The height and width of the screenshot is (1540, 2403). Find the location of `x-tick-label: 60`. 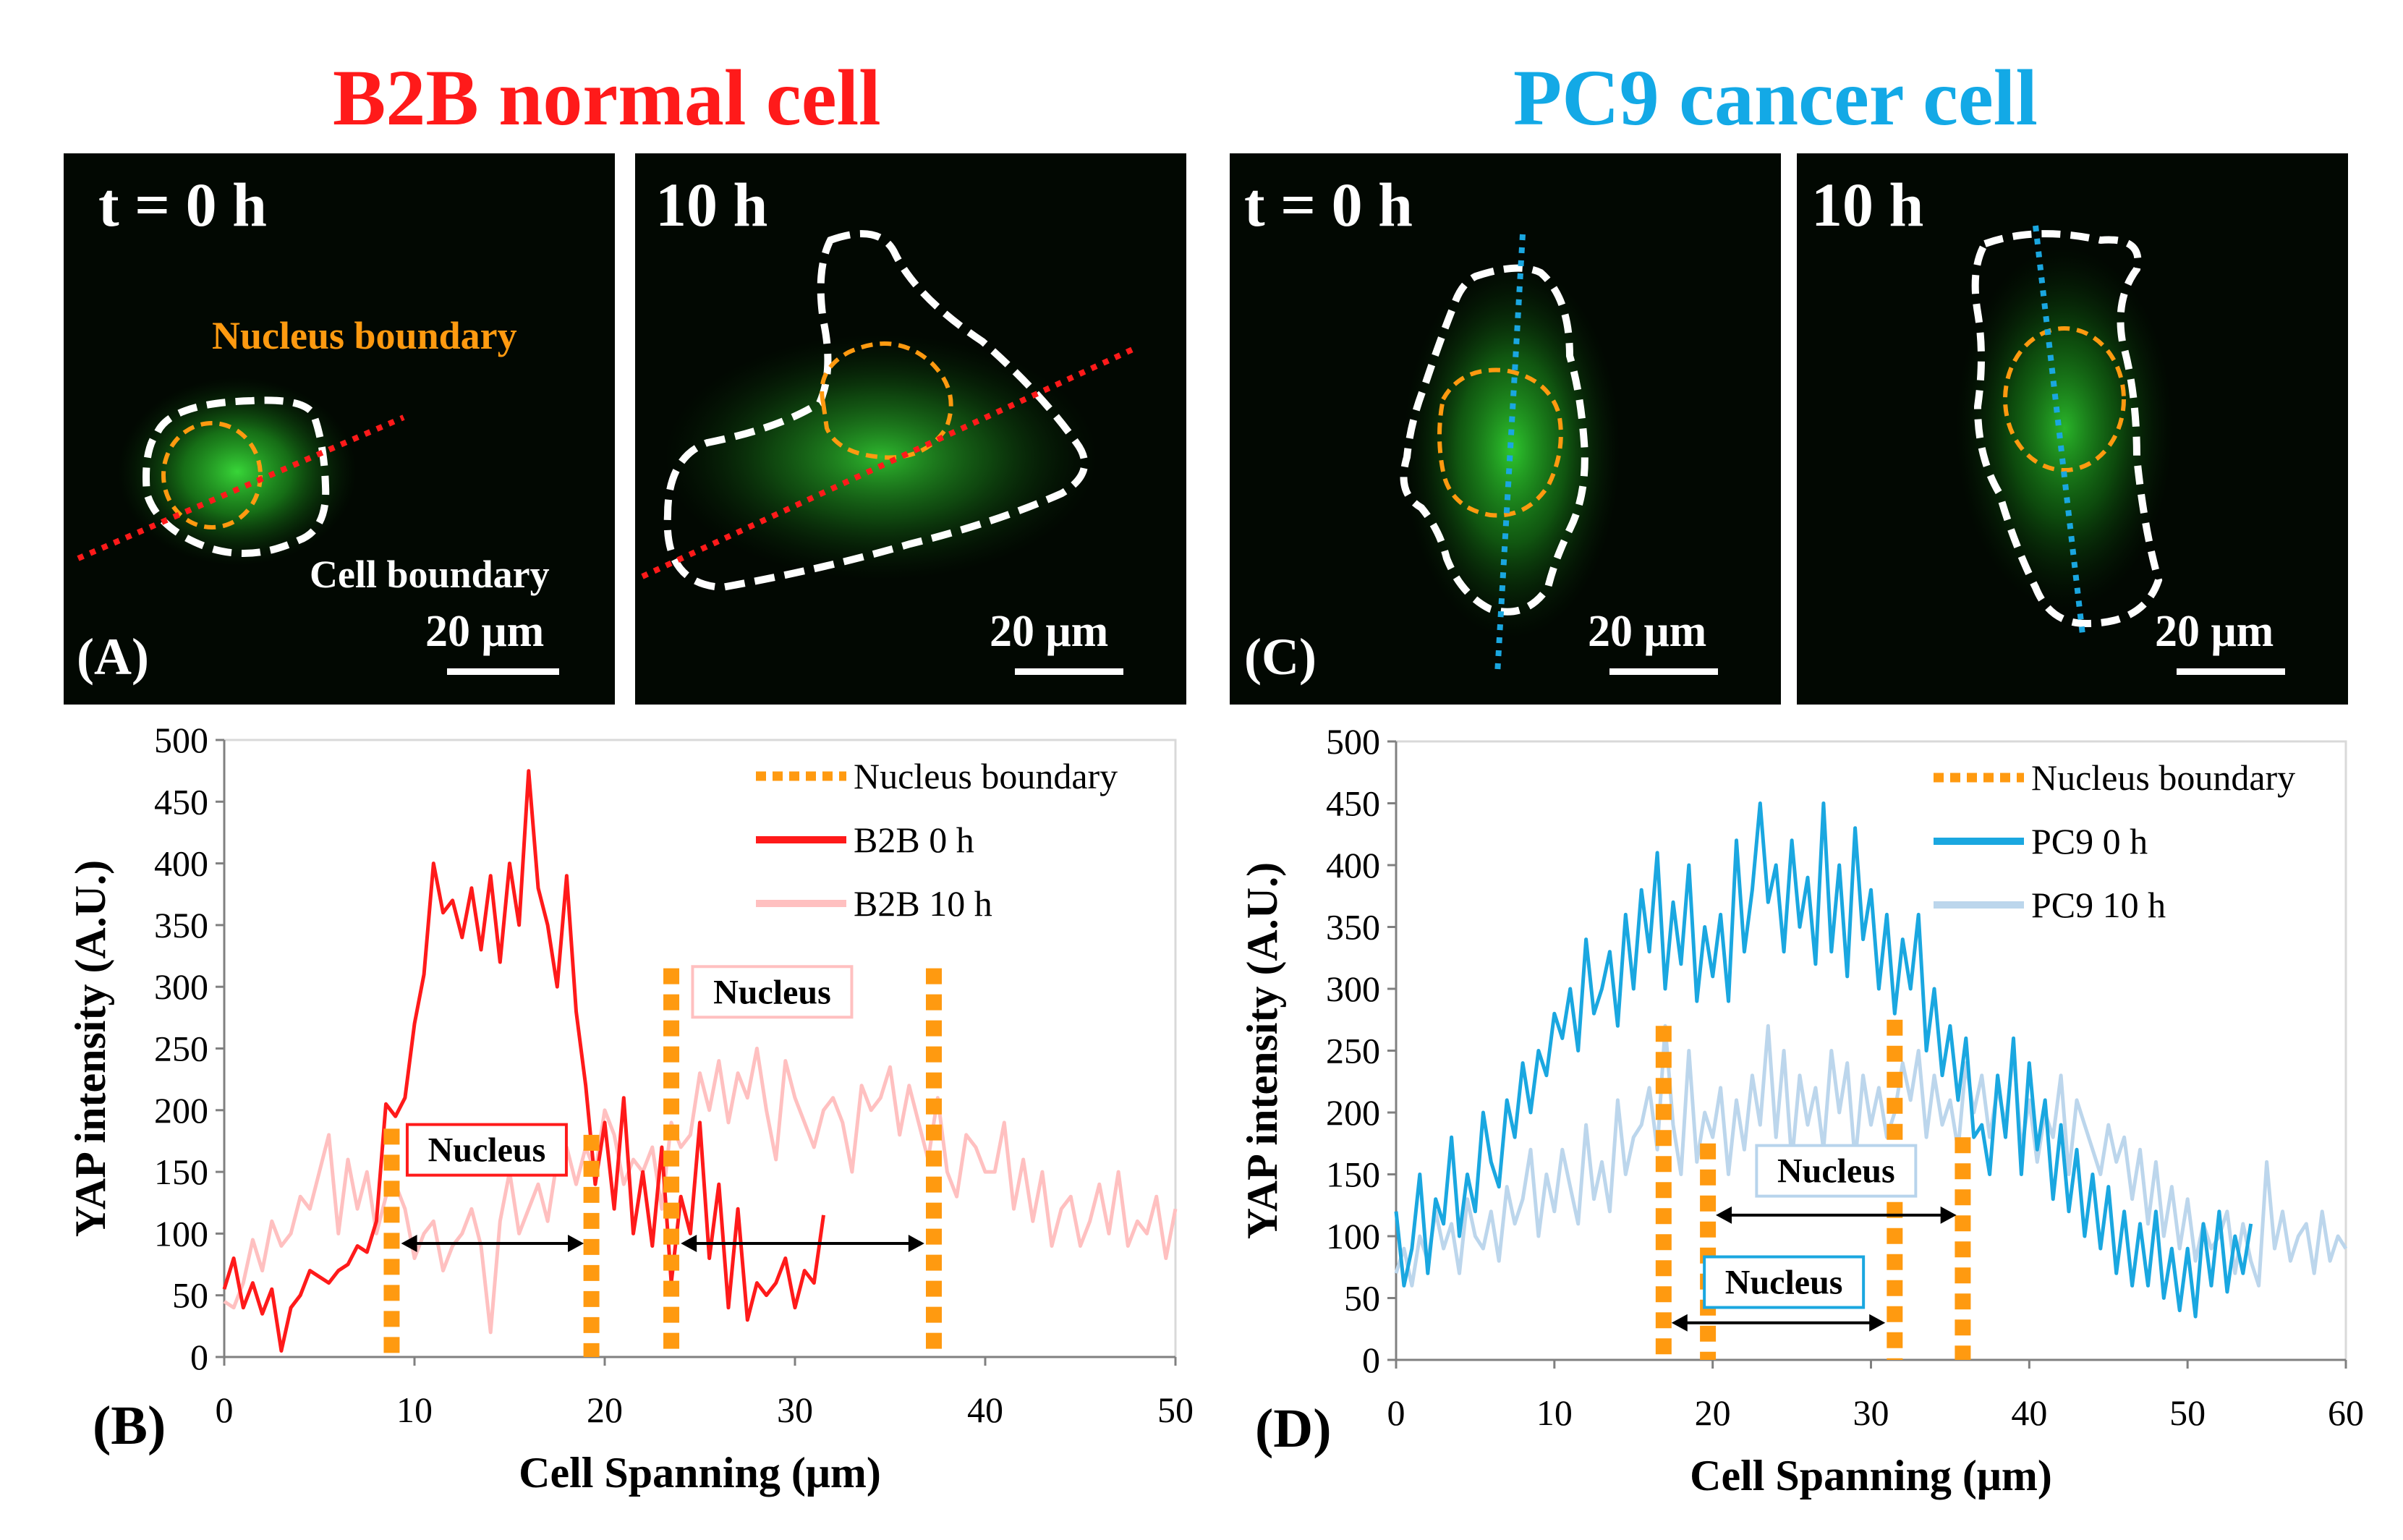

x-tick-label: 60 is located at coordinates (2346, 1412).